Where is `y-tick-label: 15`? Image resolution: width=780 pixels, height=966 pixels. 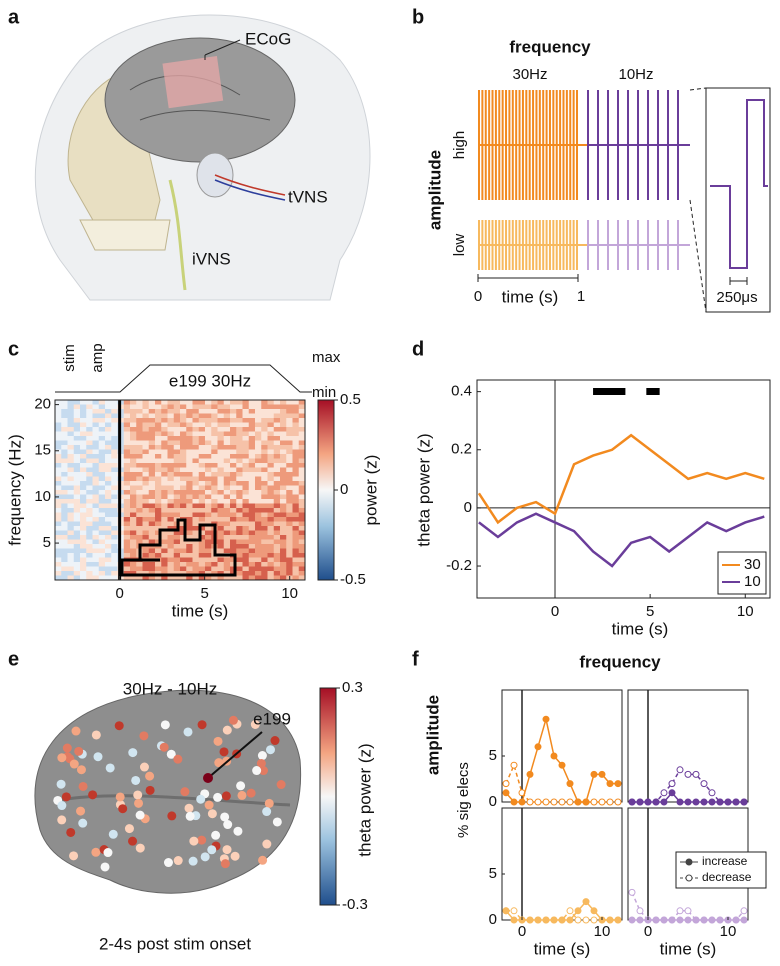
y-tick-label: 15 is located at coordinates (42, 450).